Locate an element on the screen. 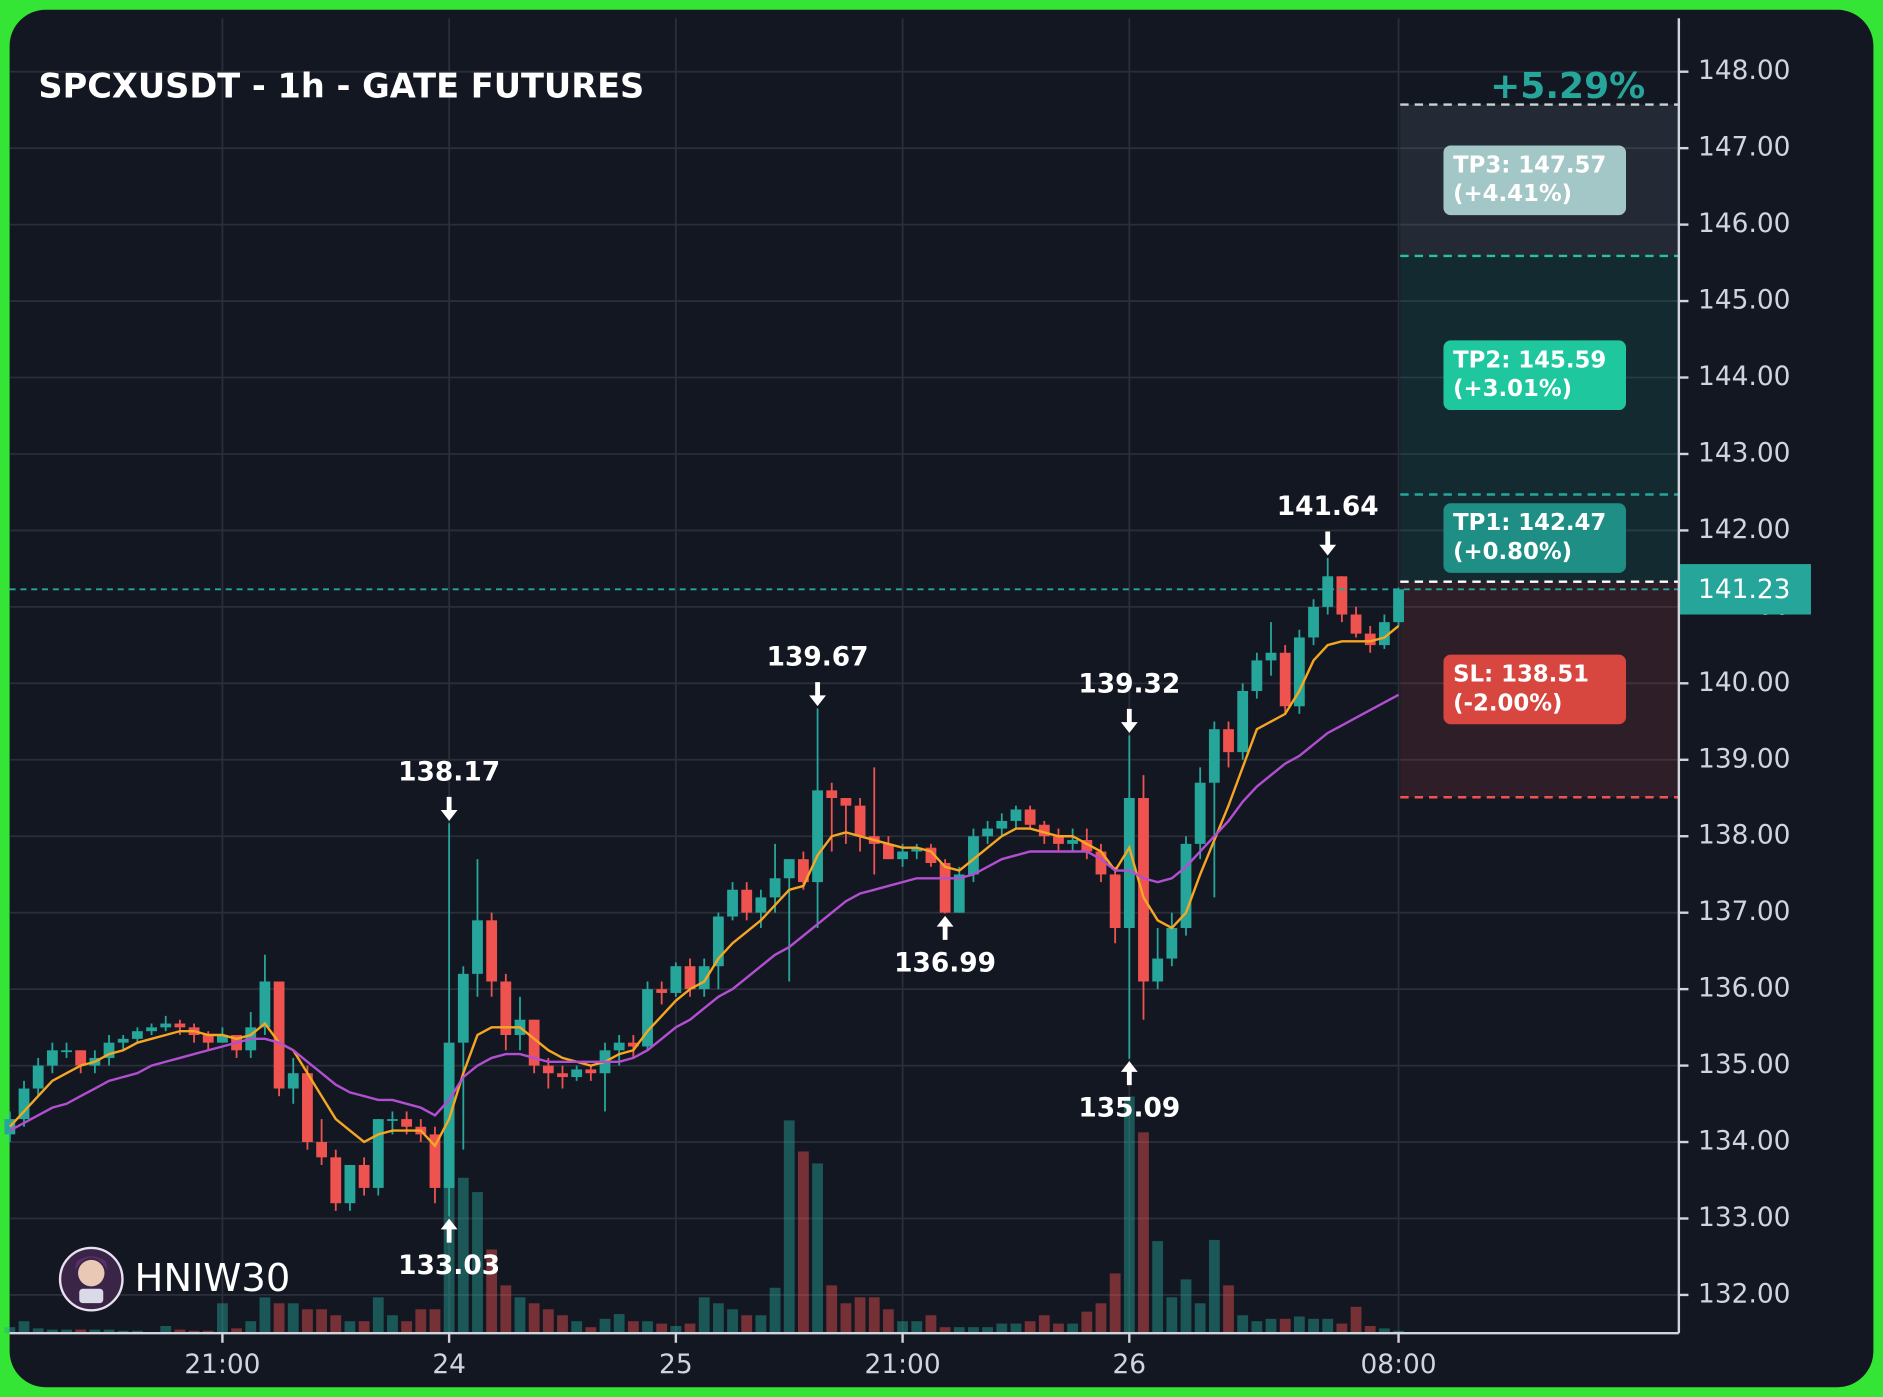 This screenshot has height=1397, width=1883. level-label: TP1: 142.47 is located at coordinates (1529, 523).